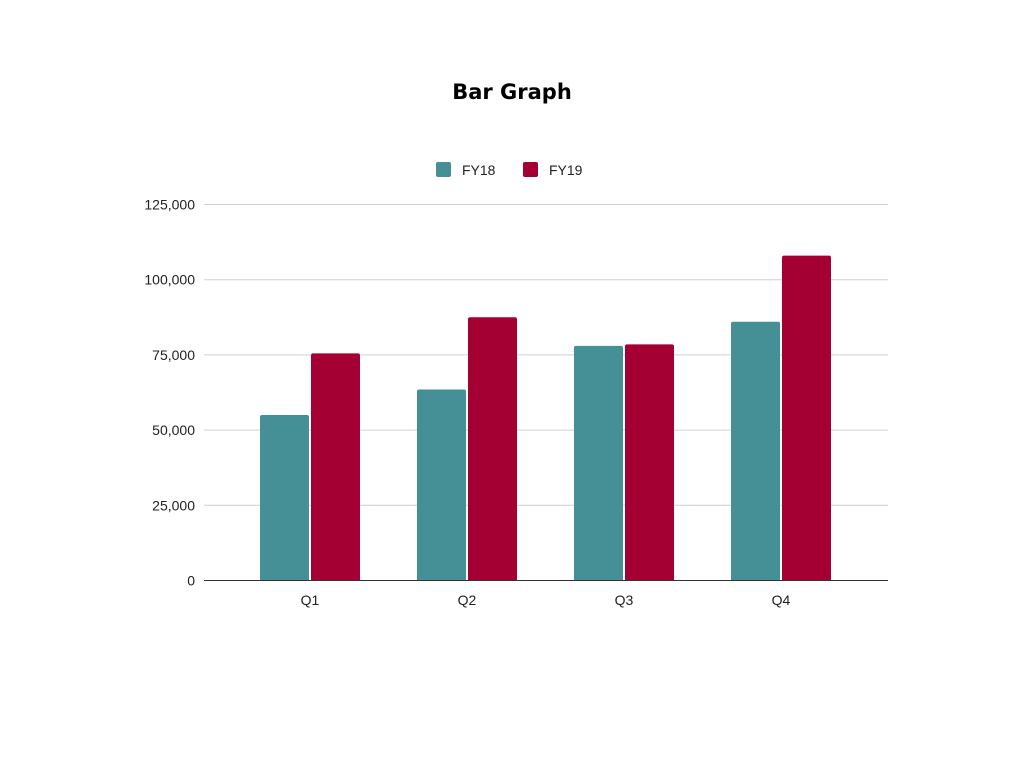 This screenshot has height=768, width=1024. What do you see at coordinates (479, 170) in the screenshot?
I see `legend-label: FY18` at bounding box center [479, 170].